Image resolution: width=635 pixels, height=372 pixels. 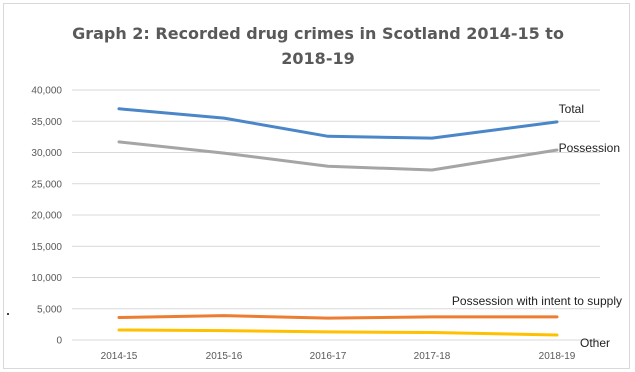 I want to click on series-label: Other, so click(x=595, y=343).